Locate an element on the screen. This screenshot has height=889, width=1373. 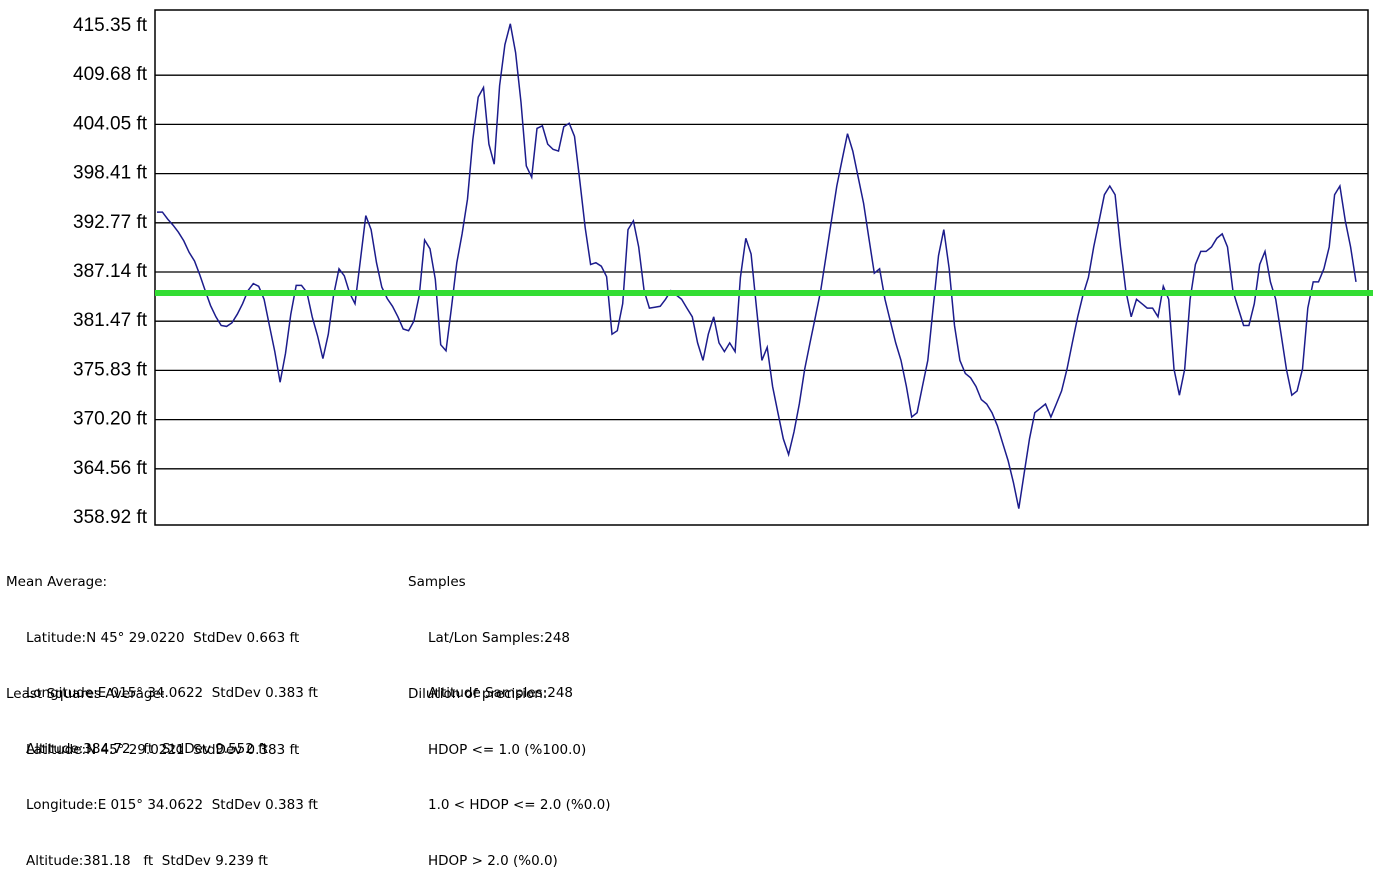
mean-latitude: Latitude:N 45° 29.0220 StdDev 0.663 ft is located at coordinates (163, 637).